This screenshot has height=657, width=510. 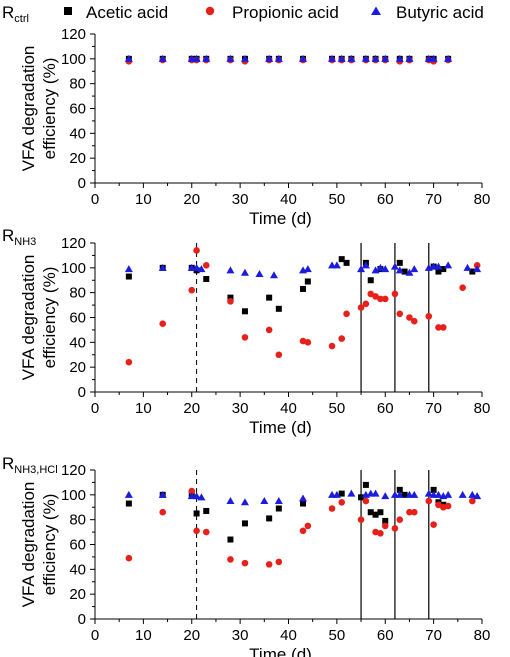 What do you see at coordinates (82, 392) in the screenshot?
I see `y-tick-label: 0` at bounding box center [82, 392].